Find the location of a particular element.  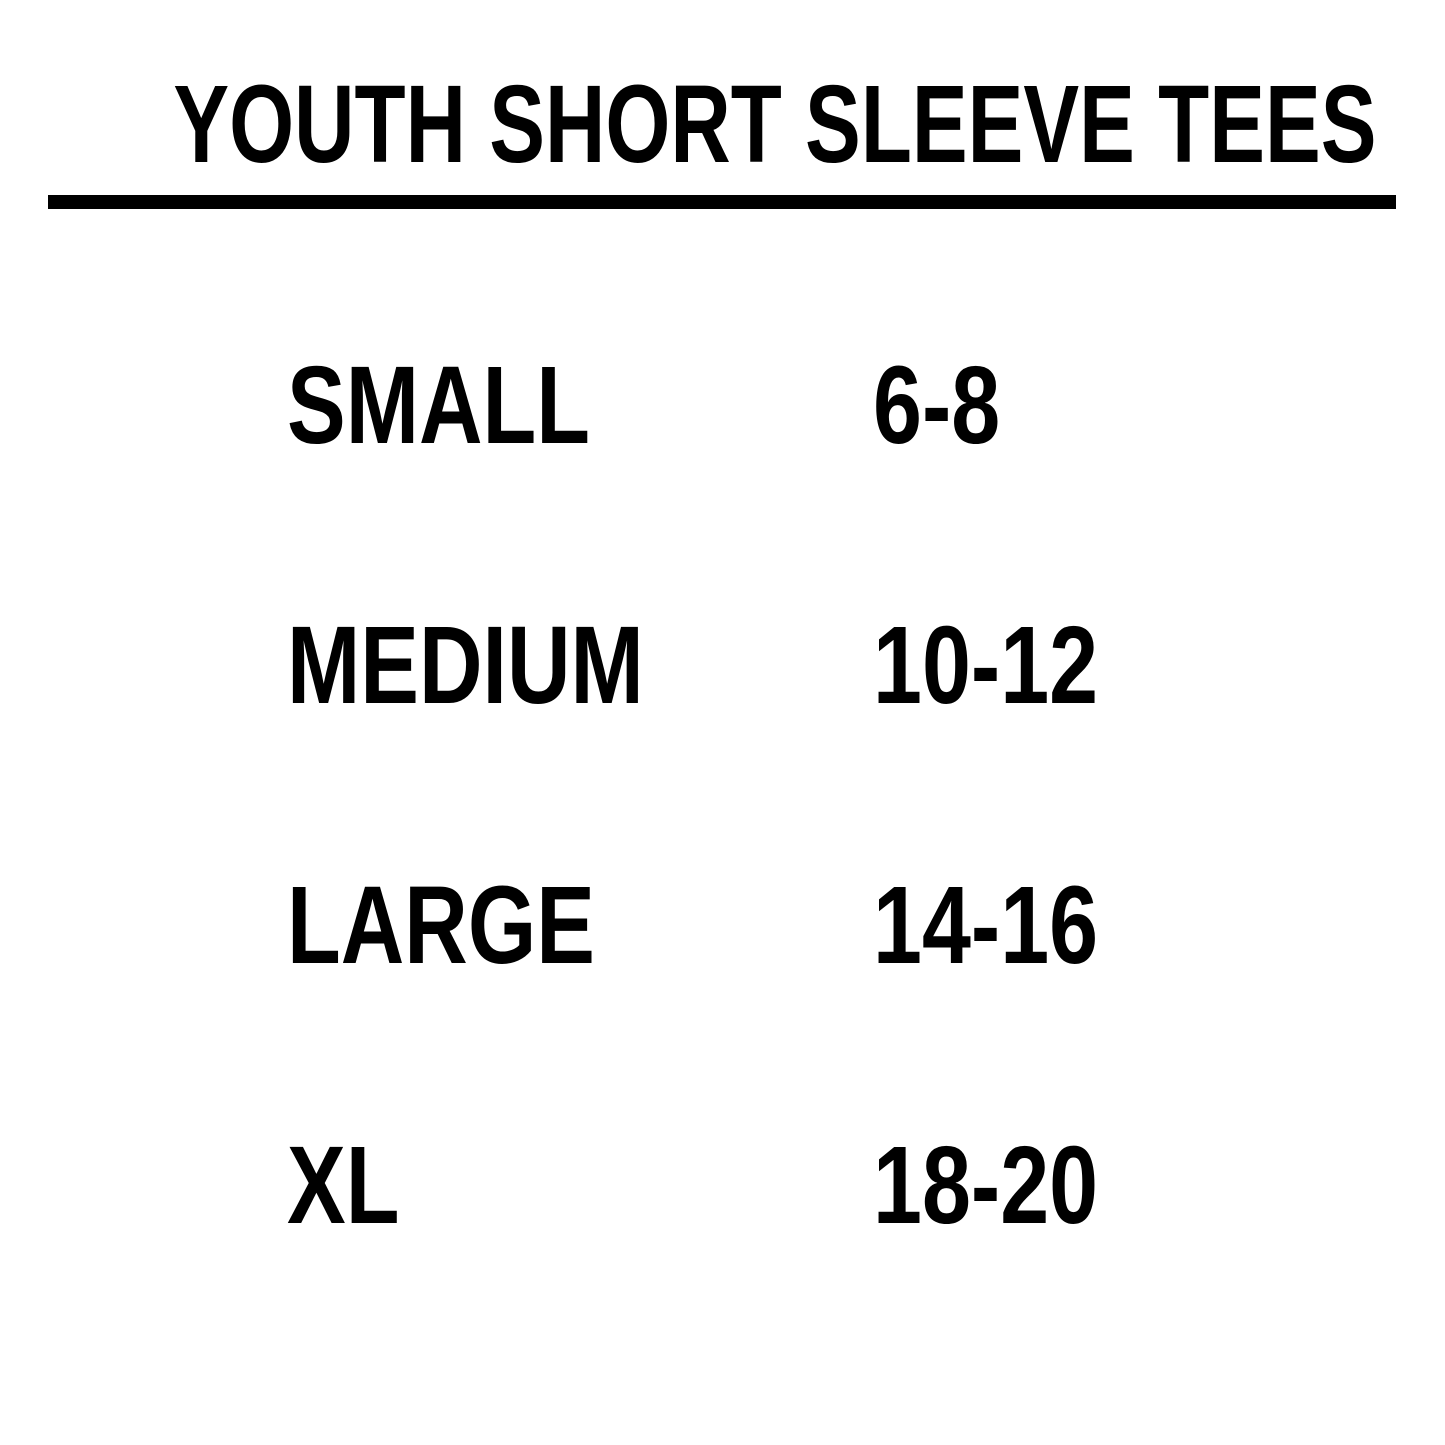

size-range: 14-16 is located at coordinates (986, 925).